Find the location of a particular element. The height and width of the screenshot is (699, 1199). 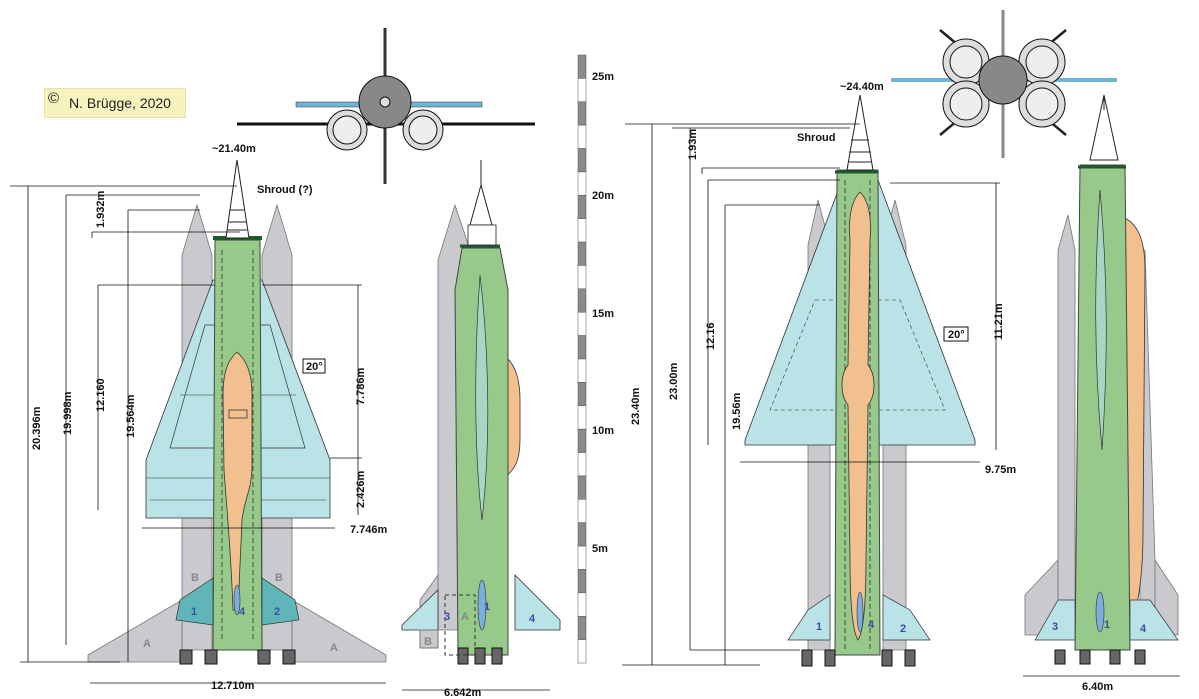

right-fin-2: 2 is located at coordinates (903, 629).